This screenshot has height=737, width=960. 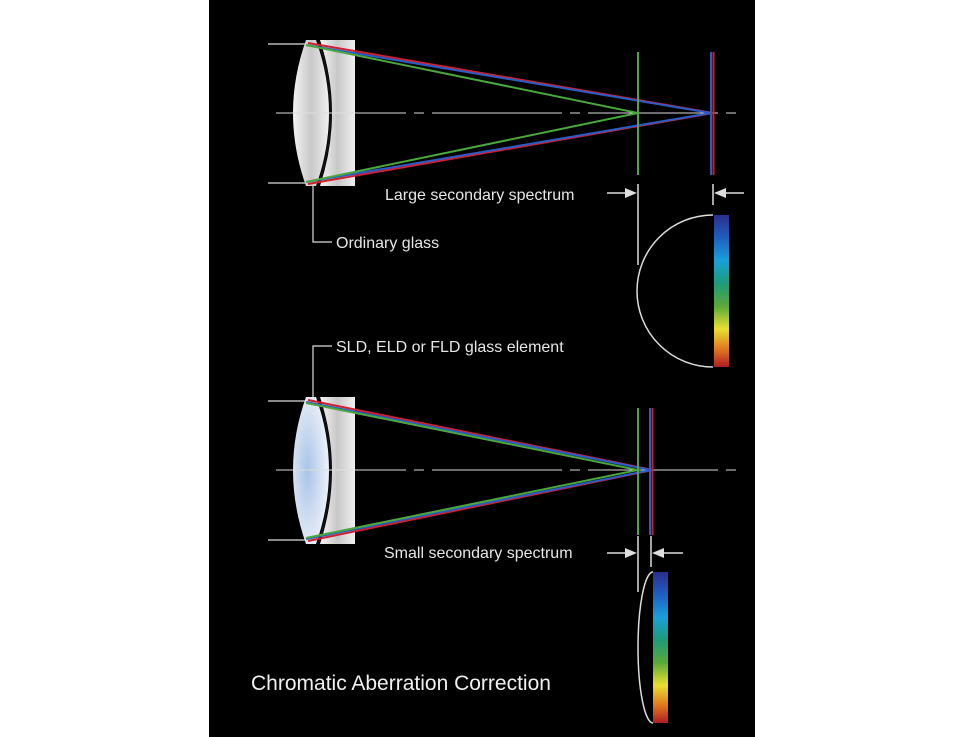 I want to click on special-glass-label: SLD, ELD or FLD glass element, so click(x=450, y=347).